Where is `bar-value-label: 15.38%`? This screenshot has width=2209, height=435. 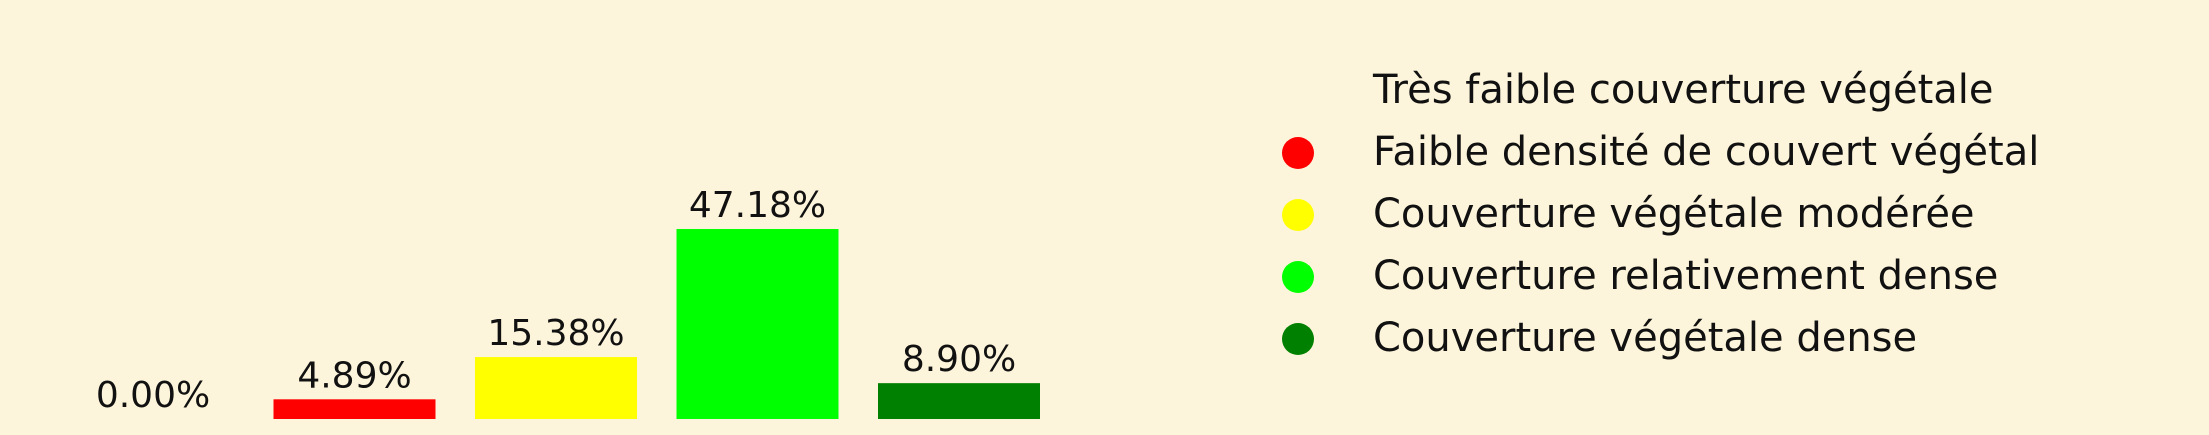
bar-value-label: 15.38% is located at coordinates (555, 333).